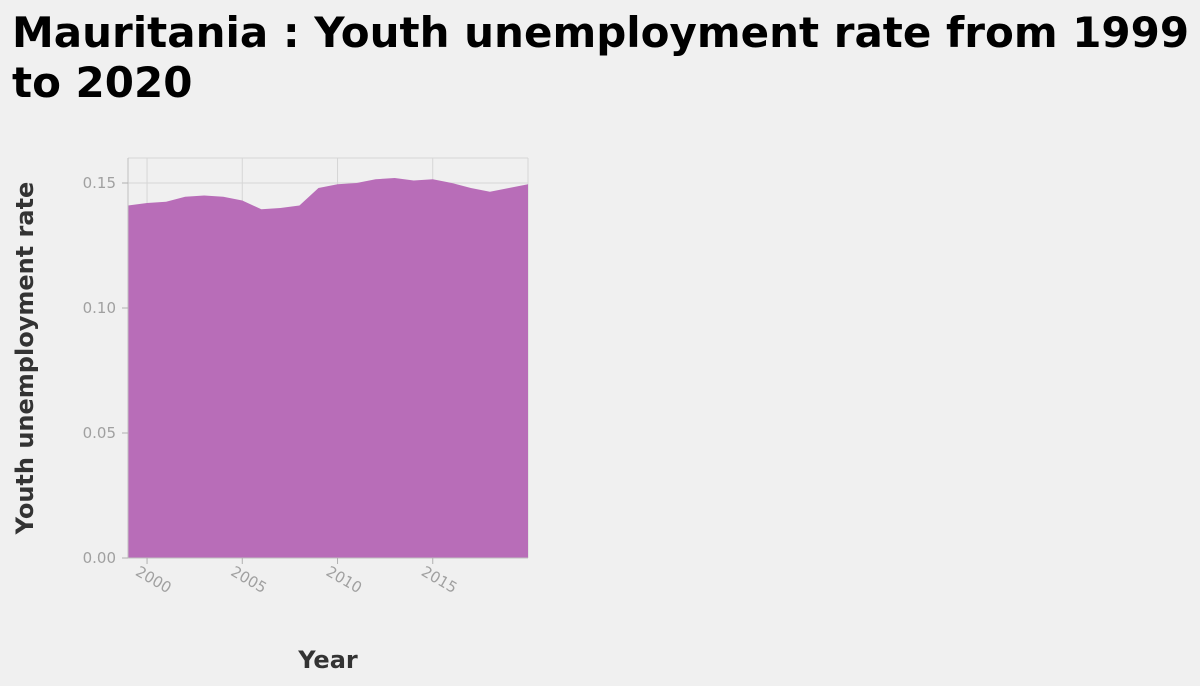 The height and width of the screenshot is (686, 1200). What do you see at coordinates (344, 579) in the screenshot?
I see `x-tick-label: 2010` at bounding box center [344, 579].